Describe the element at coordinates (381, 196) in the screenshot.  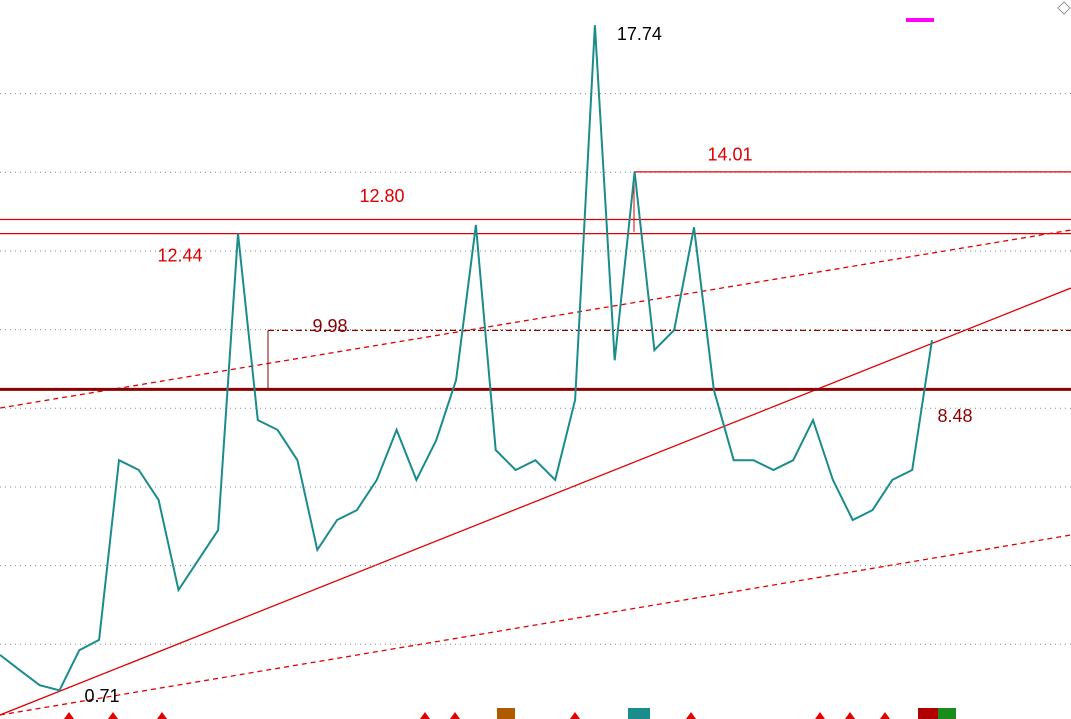
I see `level-label: 12.80` at that location.